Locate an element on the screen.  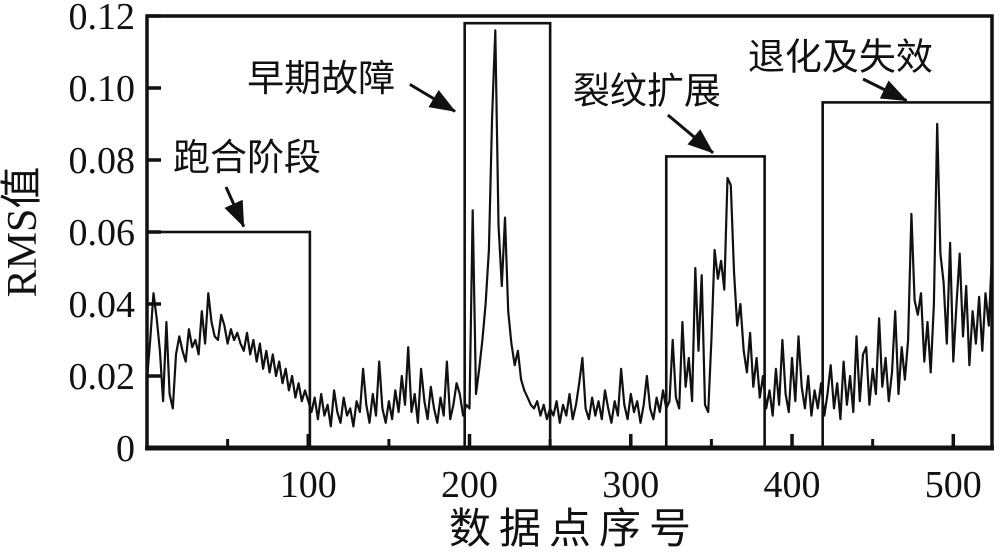
x-tick-label: 200 is located at coordinates (469, 485).